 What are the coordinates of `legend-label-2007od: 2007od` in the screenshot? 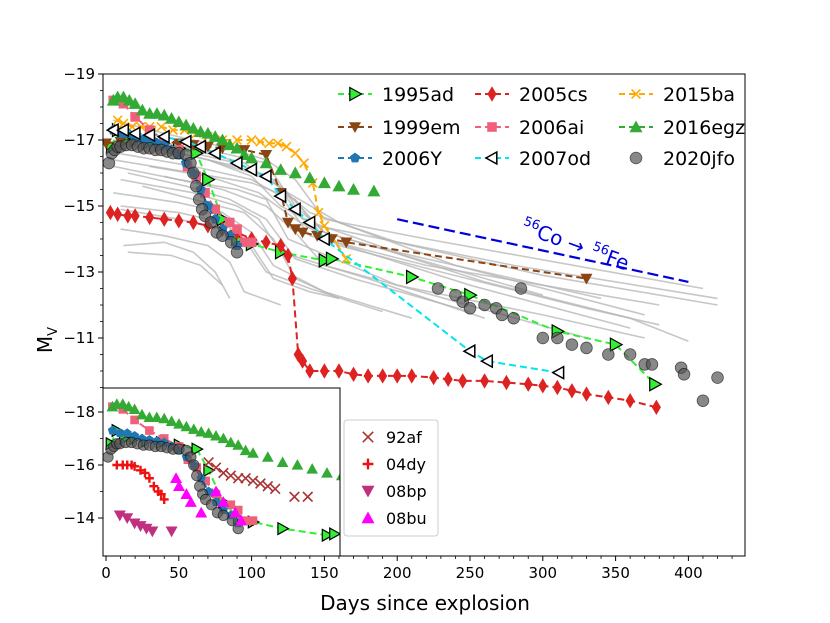 It's located at (555, 159).